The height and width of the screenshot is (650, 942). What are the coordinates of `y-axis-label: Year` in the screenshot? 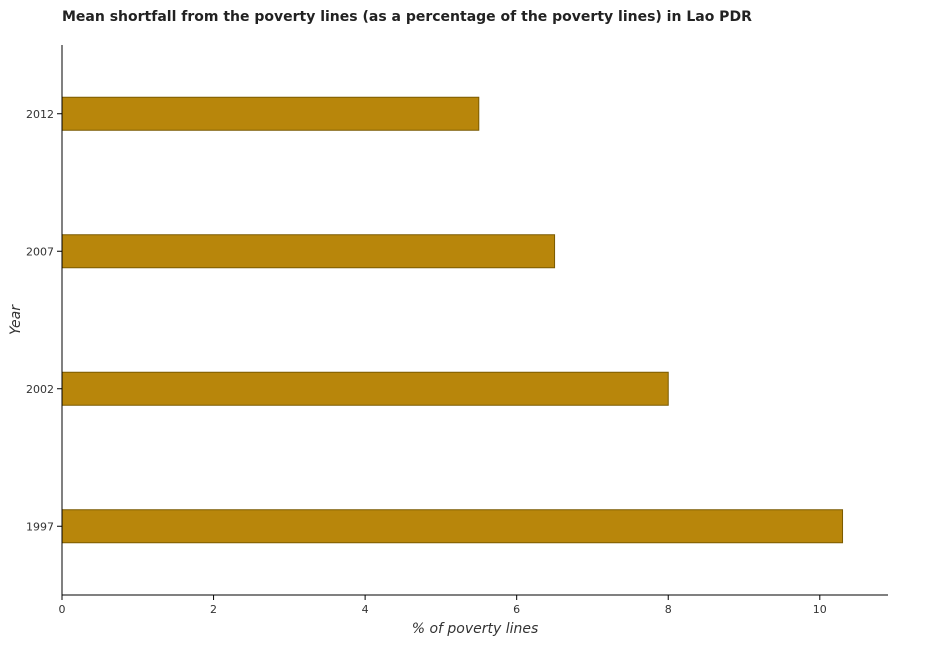 It's located at (16, 319).